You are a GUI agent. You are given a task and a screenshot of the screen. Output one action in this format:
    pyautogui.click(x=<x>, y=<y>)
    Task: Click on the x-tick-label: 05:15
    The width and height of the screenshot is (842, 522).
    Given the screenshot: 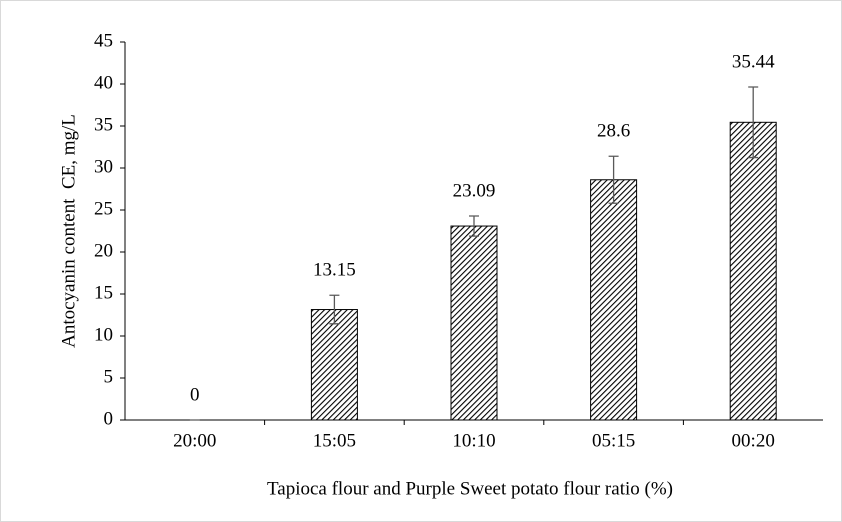 What is the action you would take?
    pyautogui.click(x=613, y=440)
    